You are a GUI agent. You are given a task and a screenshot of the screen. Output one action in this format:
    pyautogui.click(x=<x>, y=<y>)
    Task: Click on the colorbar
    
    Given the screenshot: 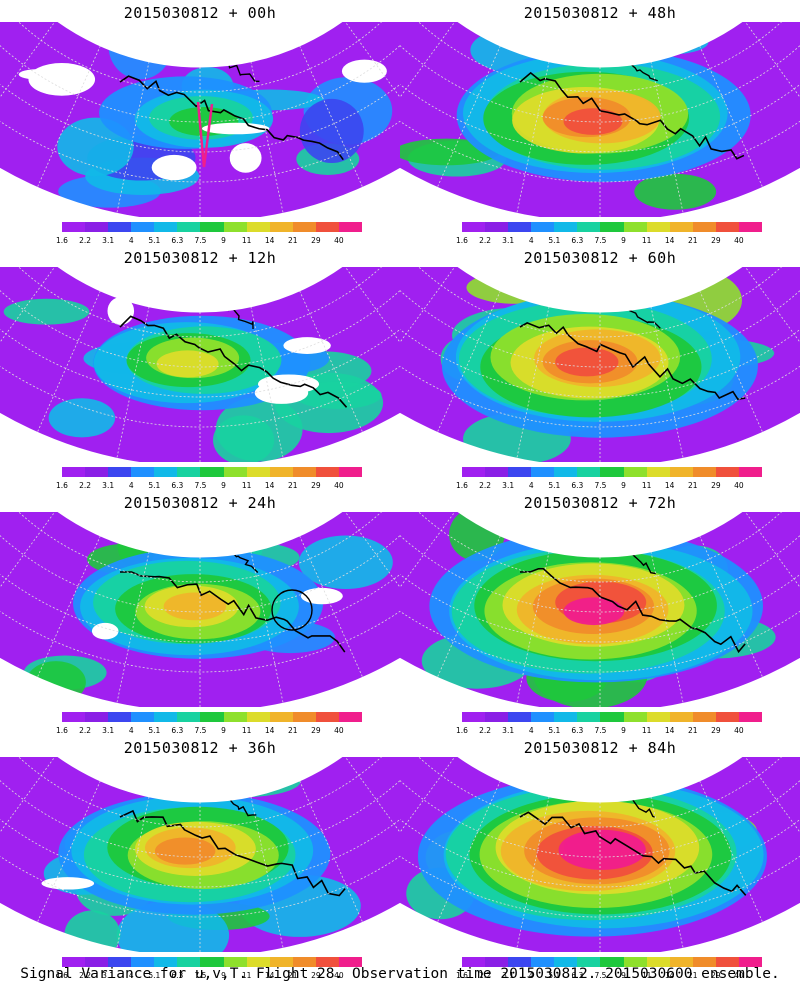 What is the action you would take?
    pyautogui.click(x=212, y=472)
    